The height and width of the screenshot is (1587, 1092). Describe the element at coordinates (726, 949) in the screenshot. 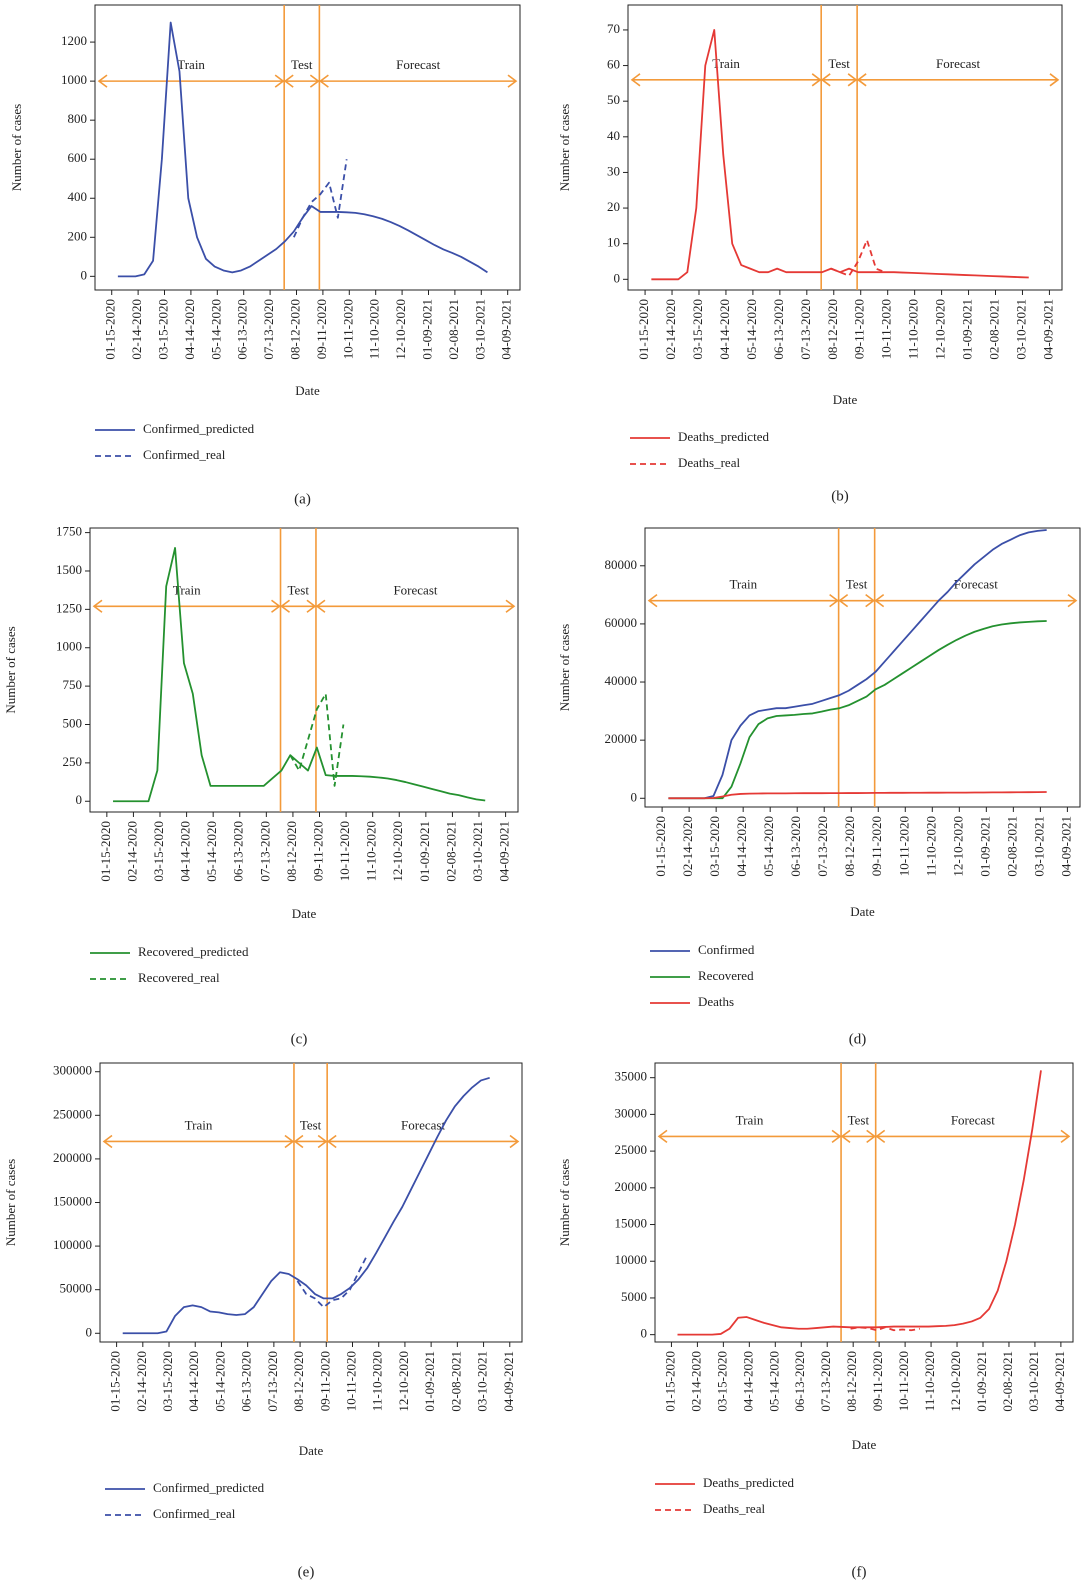

I see `legend-label: Confirmed` at that location.